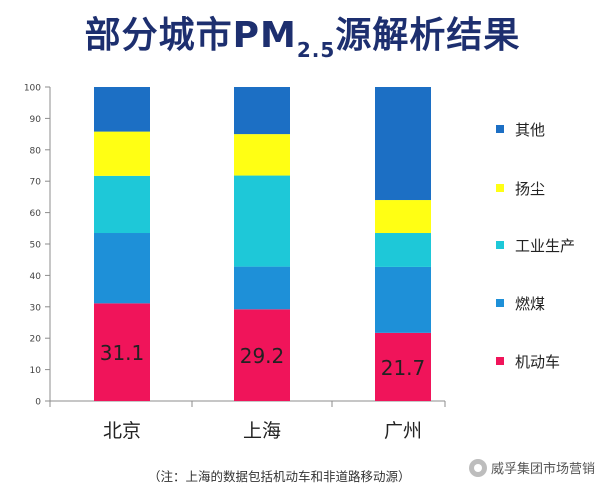 This screenshot has height=496, width=605. What do you see at coordinates (545, 246) in the screenshot?
I see `legend-label: 工业生产` at bounding box center [545, 246].